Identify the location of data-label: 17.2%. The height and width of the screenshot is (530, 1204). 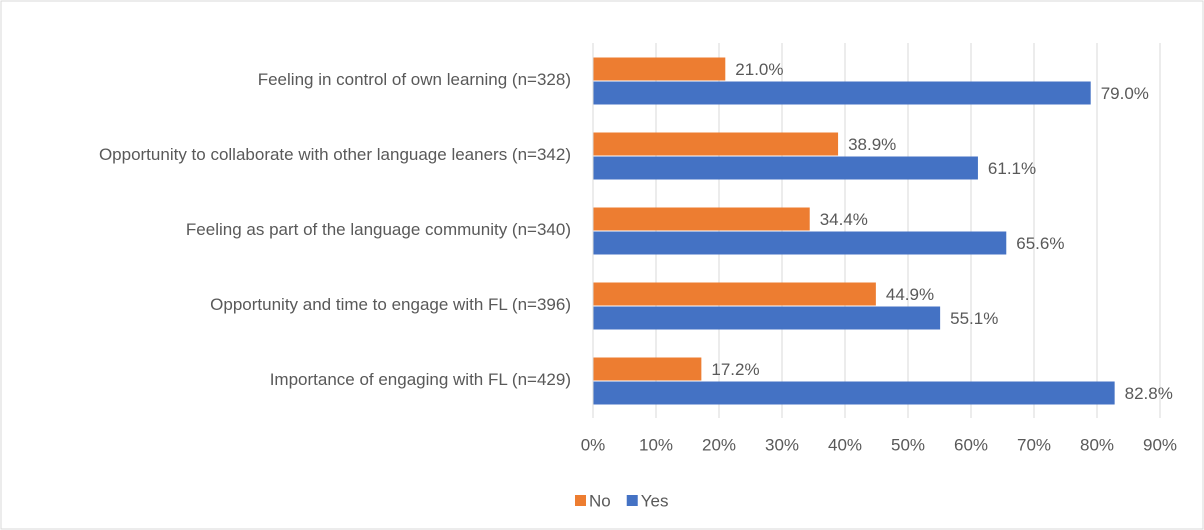
(735, 369).